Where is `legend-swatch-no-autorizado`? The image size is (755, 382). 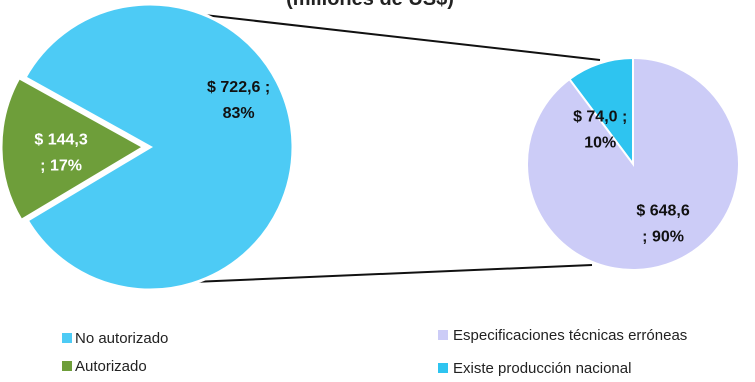 legend-swatch-no-autorizado is located at coordinates (67, 338).